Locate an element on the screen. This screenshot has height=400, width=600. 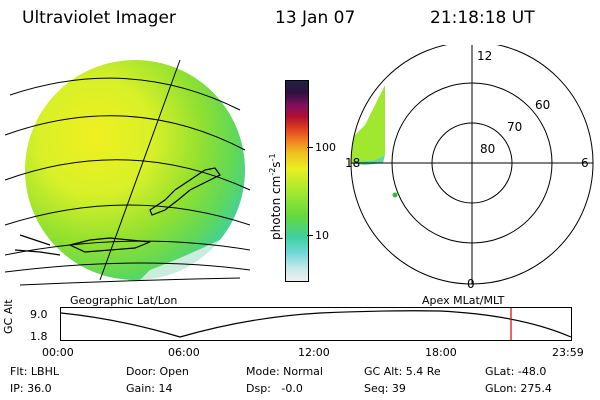
polar-bright-spot is located at coordinates (395, 195).